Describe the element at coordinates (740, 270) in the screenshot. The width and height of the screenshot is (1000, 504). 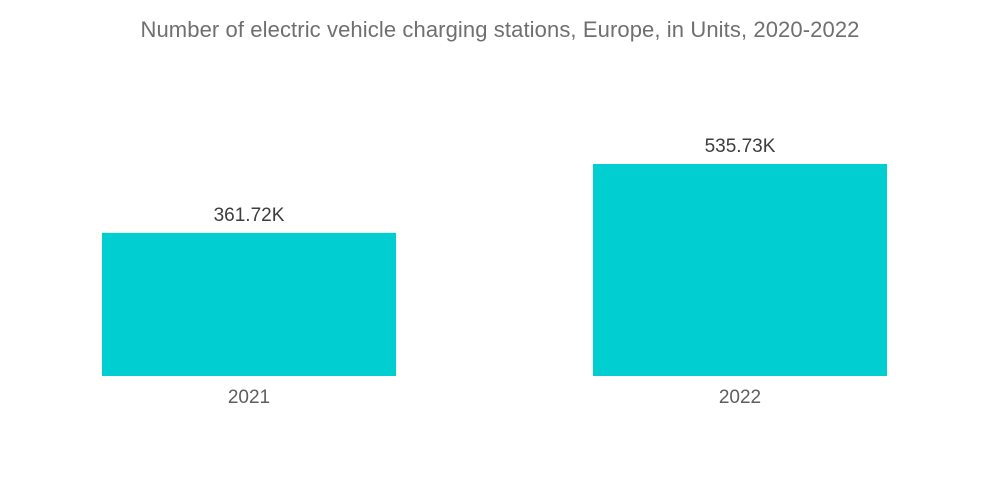
I see `bar-2022` at that location.